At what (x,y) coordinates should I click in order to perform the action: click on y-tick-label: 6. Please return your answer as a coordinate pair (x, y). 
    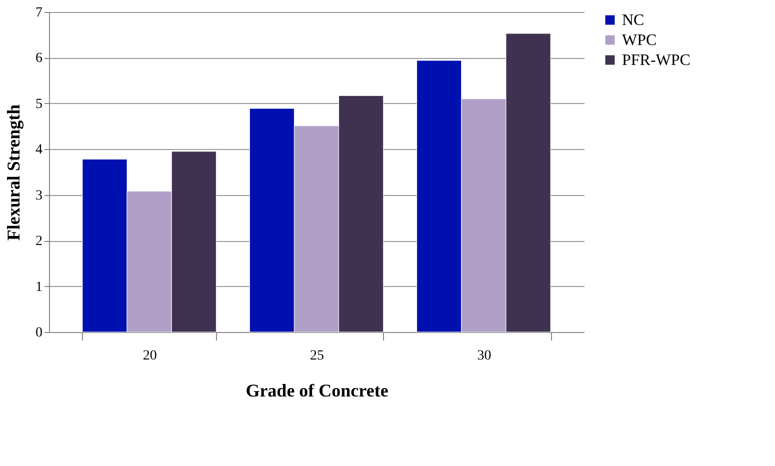
    Looking at the image, I should click on (39, 58).